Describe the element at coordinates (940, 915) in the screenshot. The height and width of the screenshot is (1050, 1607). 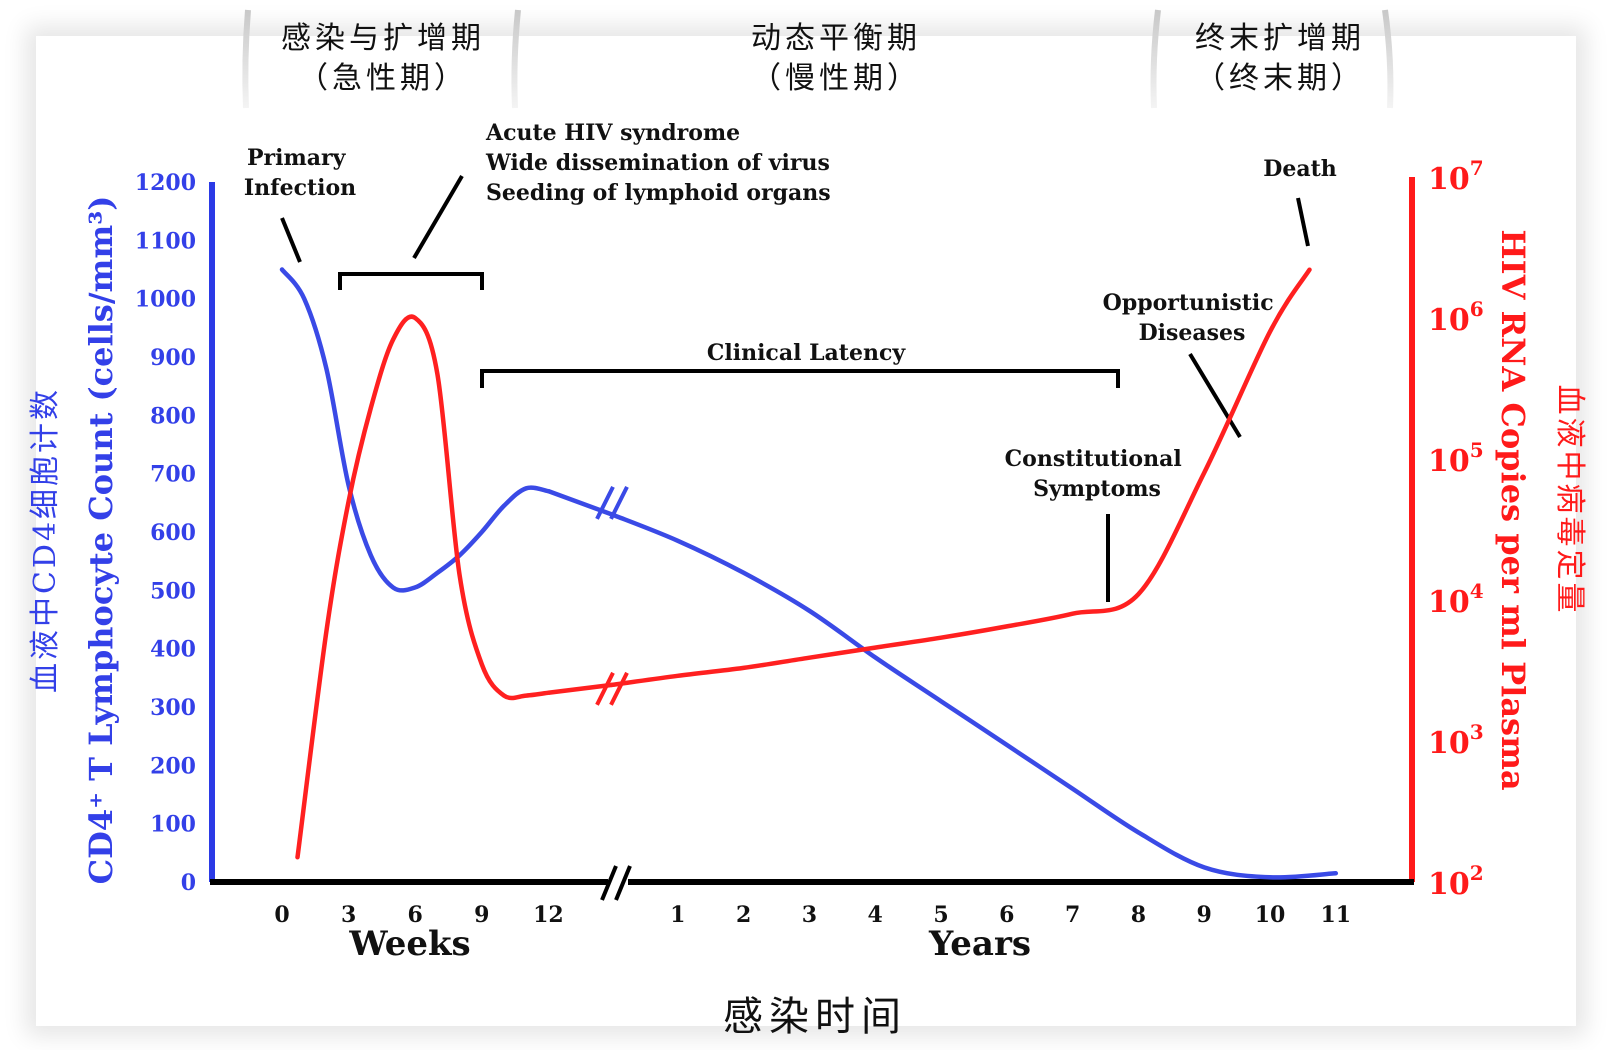
I see `x-tick-label-years: 5` at that location.